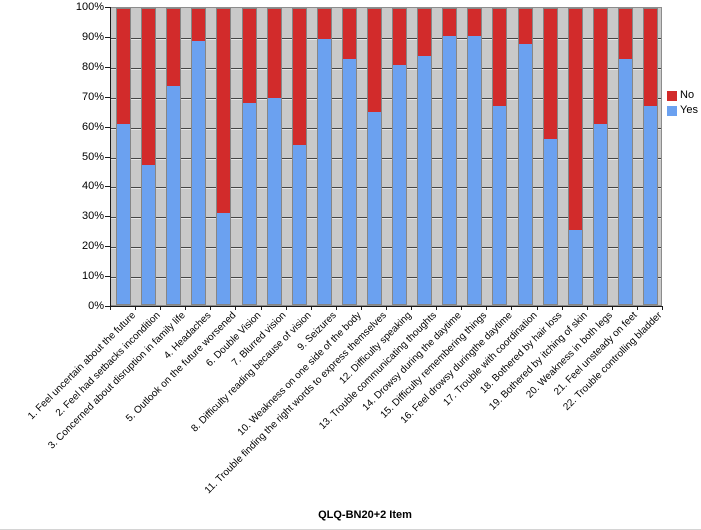  Describe the element at coordinates (92, 96) in the screenshot. I see `y-tick-label: 70%` at that location.